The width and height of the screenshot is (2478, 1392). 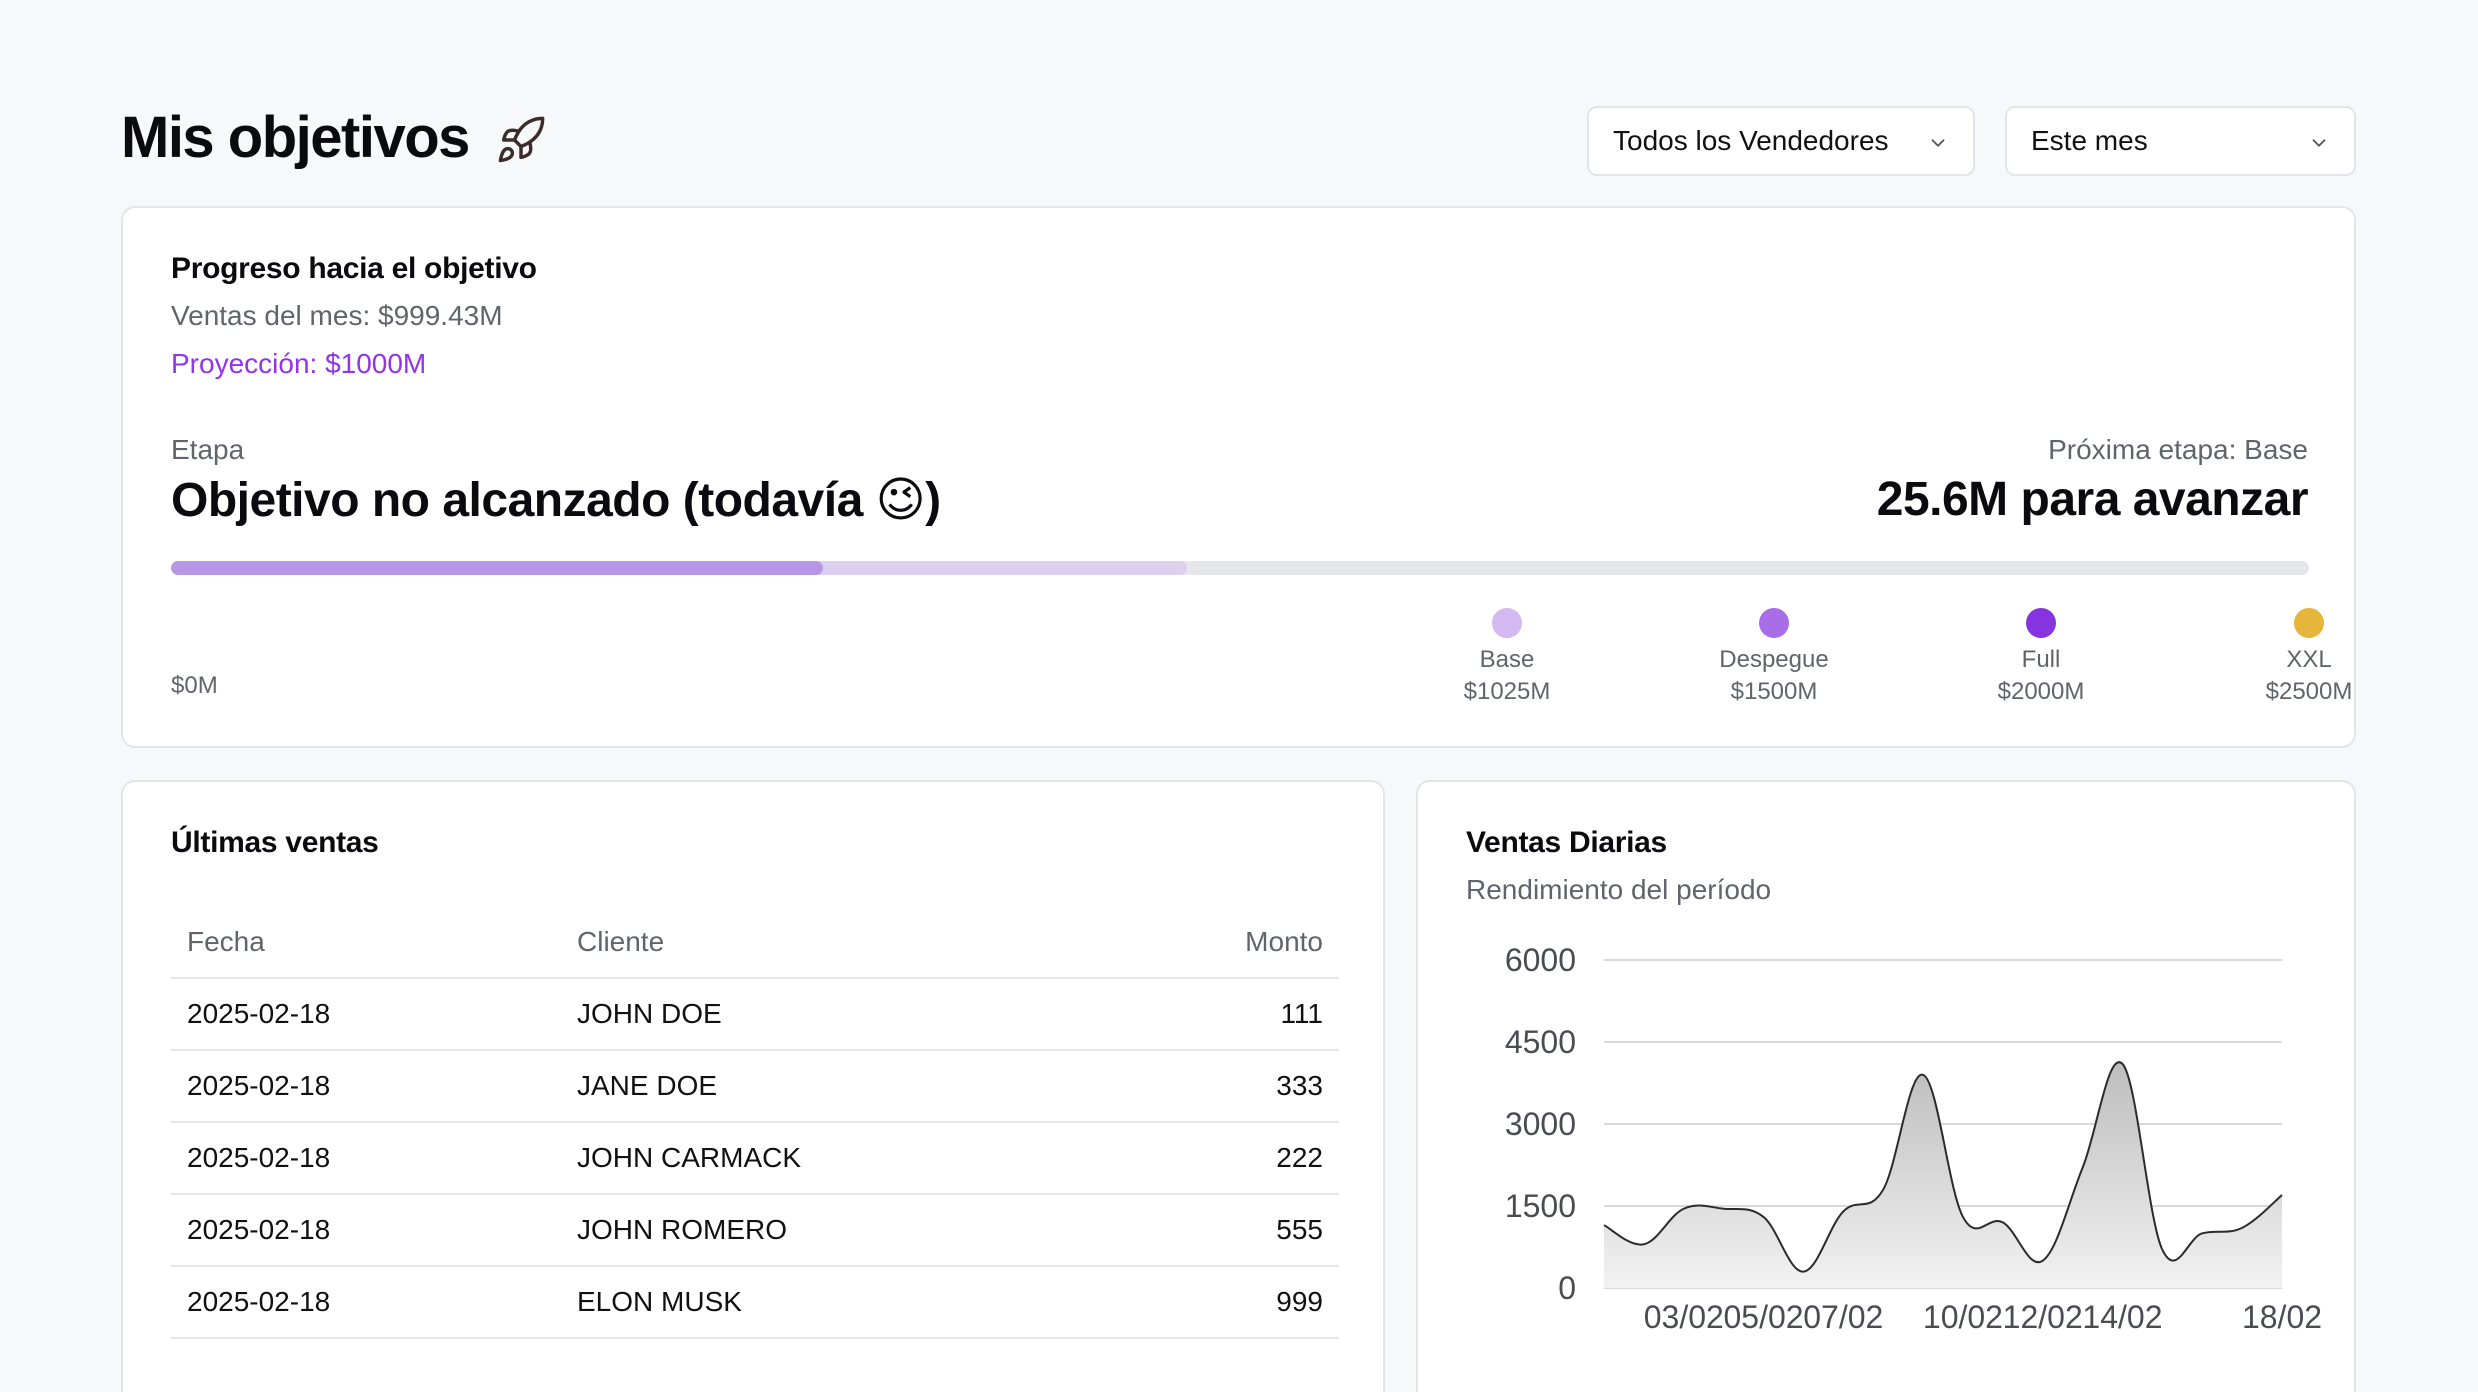 What do you see at coordinates (295, 137) in the screenshot?
I see `page-title: Mis objetivos` at bounding box center [295, 137].